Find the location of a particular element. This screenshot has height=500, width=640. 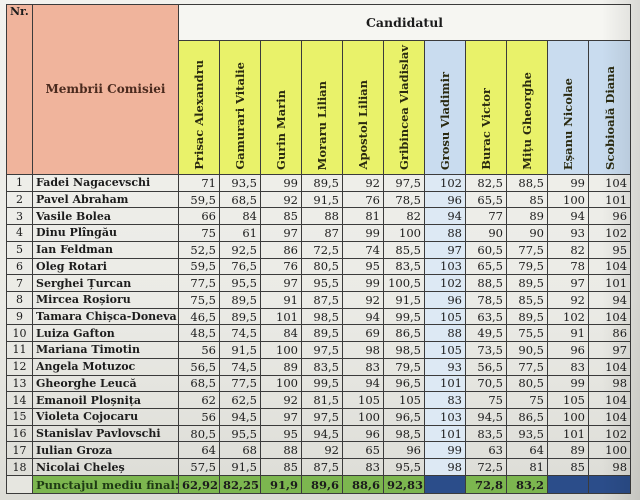

score-cell: 82 is located at coordinates (568, 249).